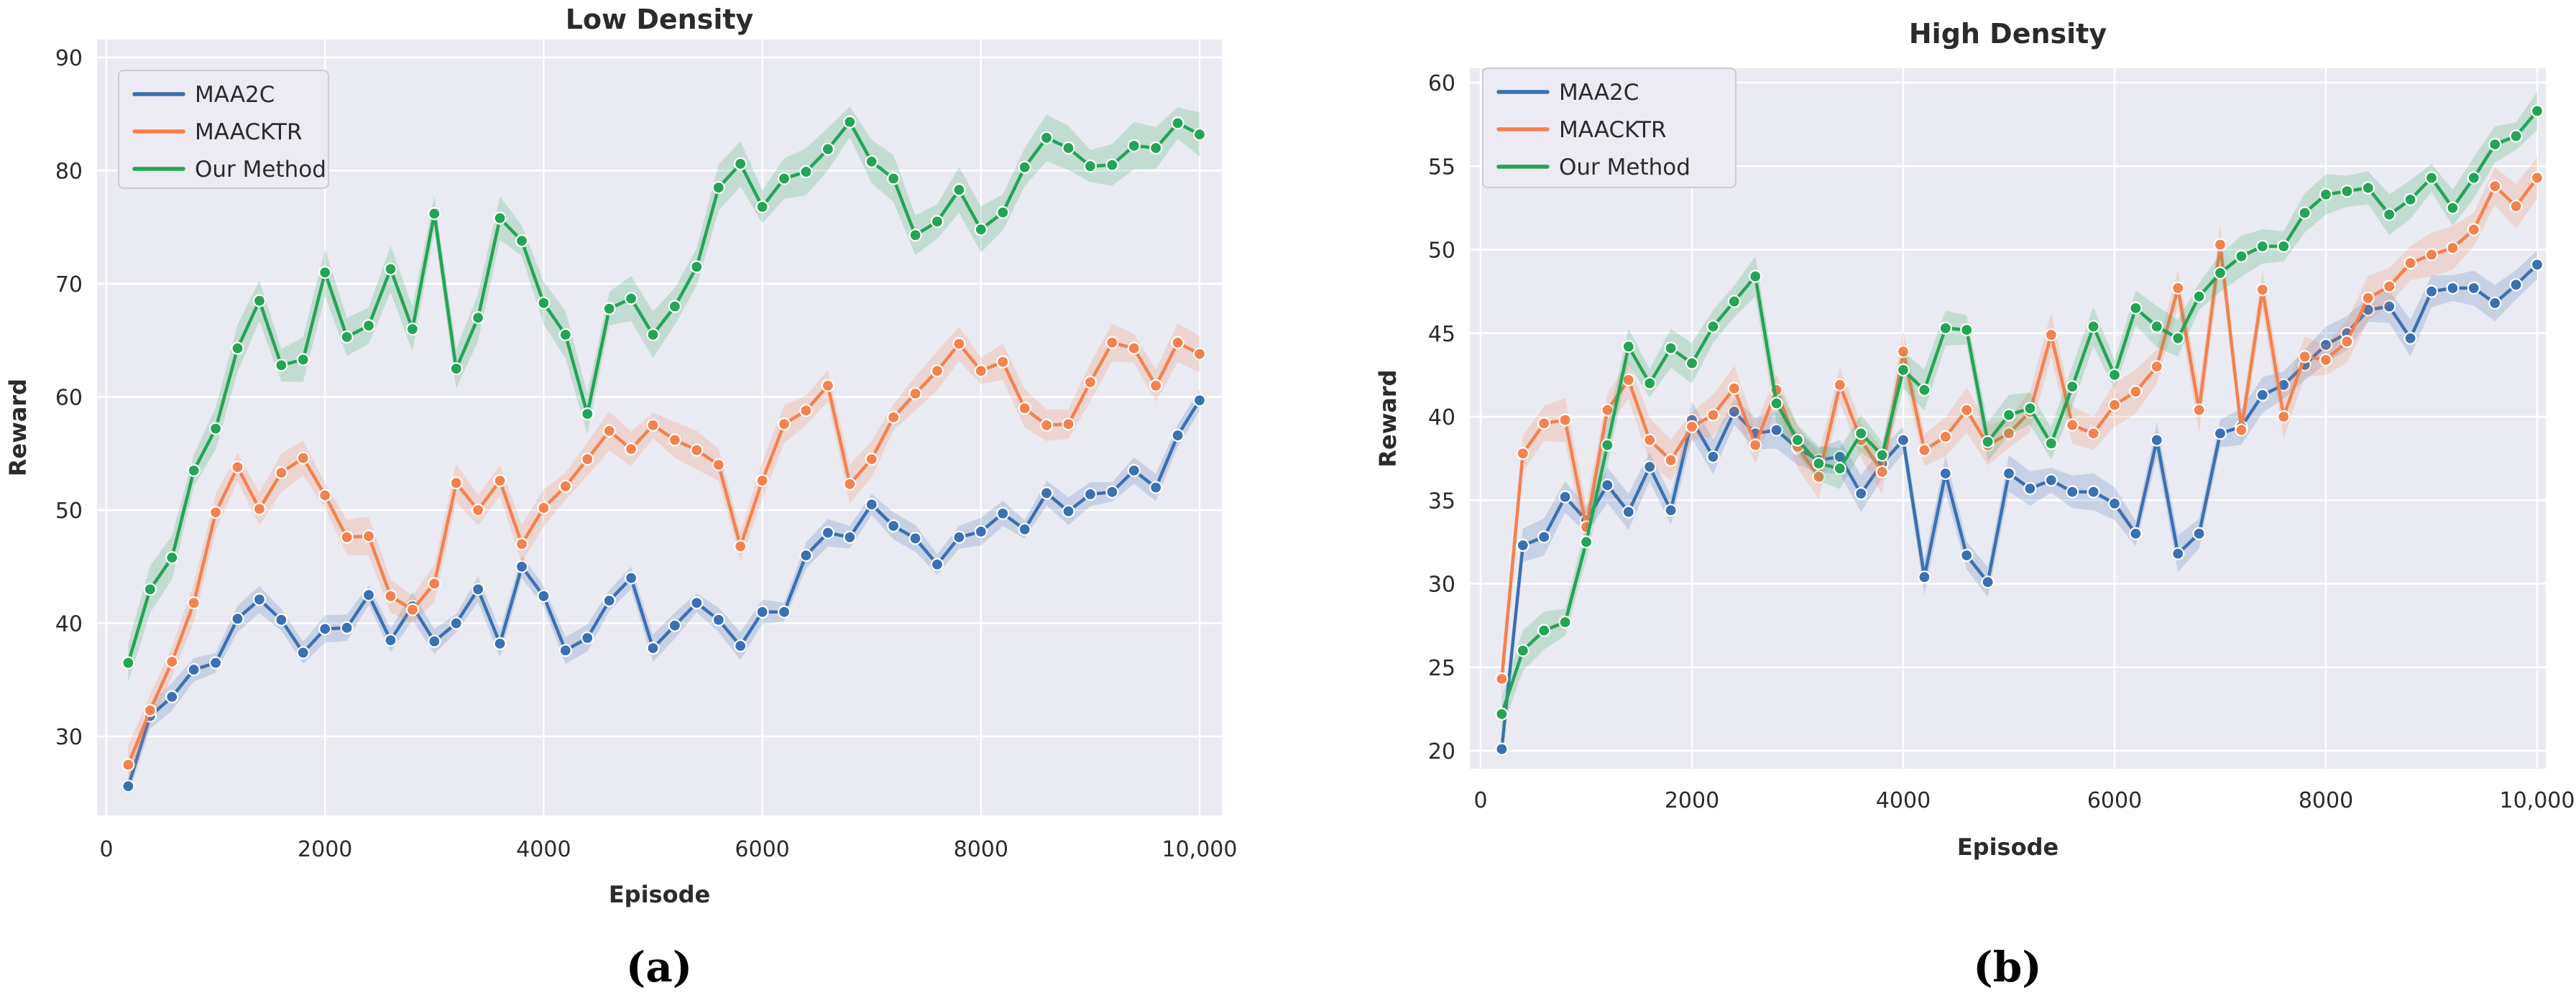  I want to click on y-tick-label: 30, so click(69, 737).